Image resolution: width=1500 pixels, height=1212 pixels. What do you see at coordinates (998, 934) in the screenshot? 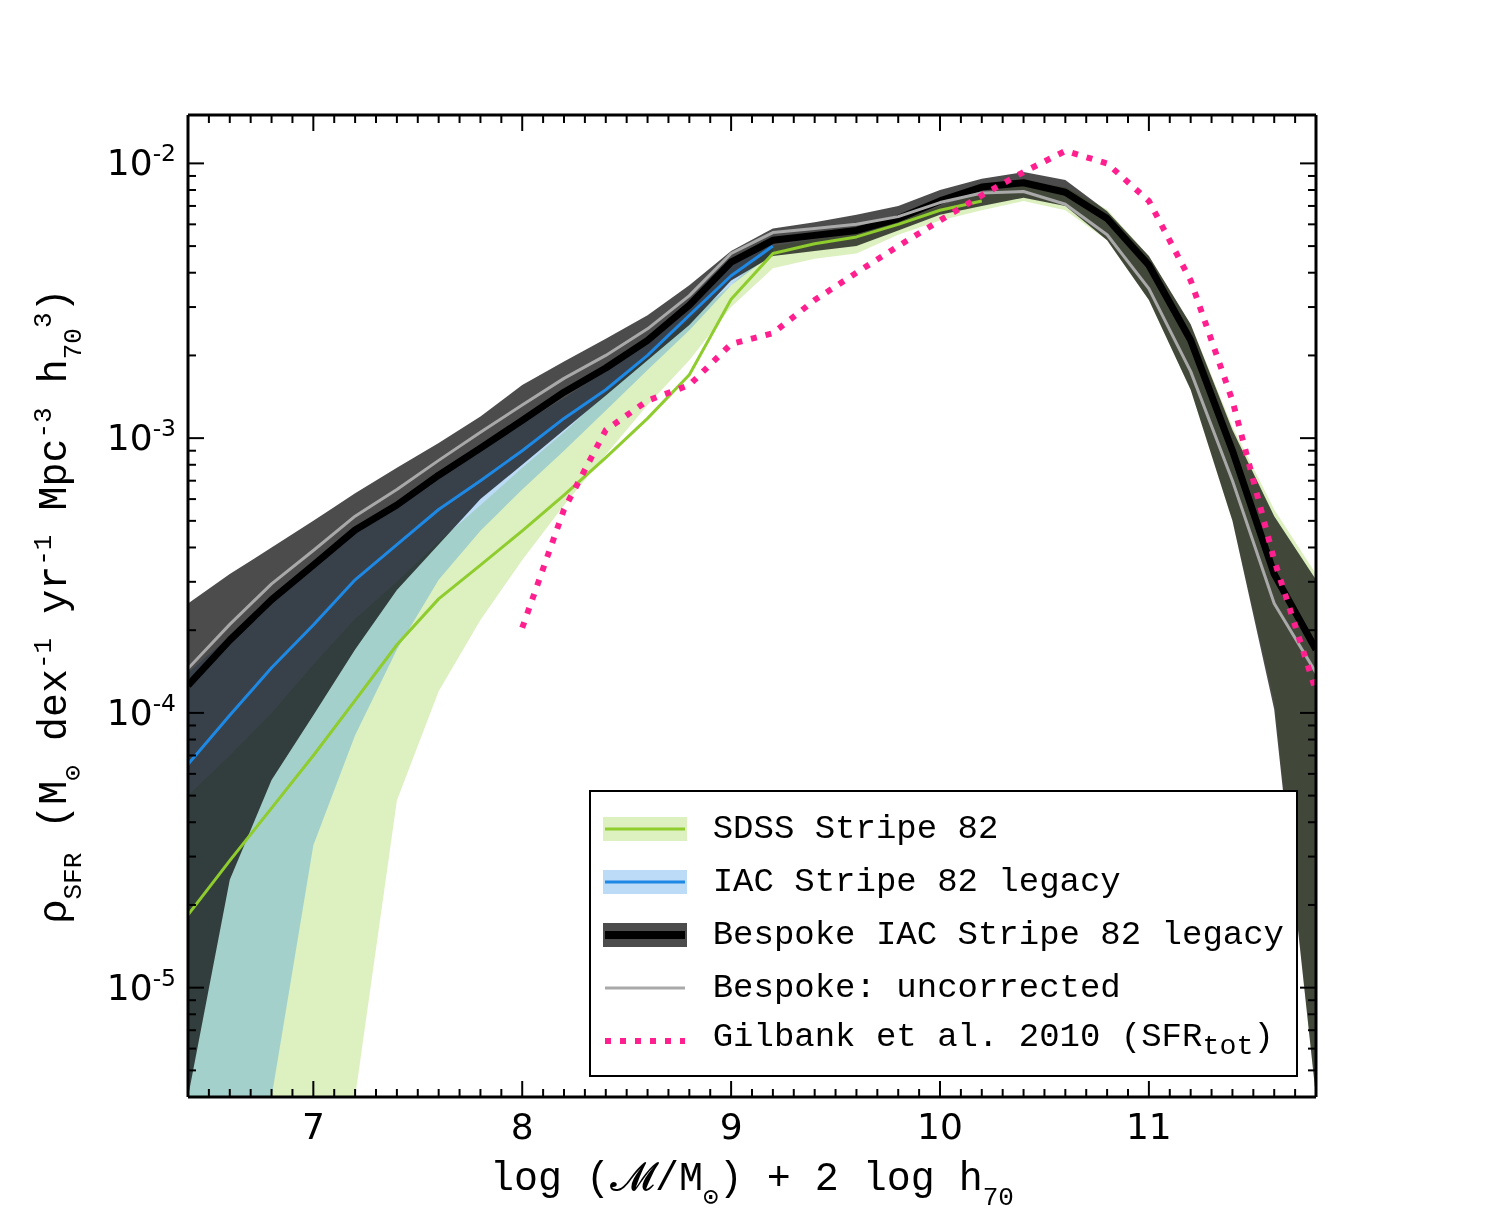
I see `legend-label: Bespoke IAC Stripe 82 legacy` at bounding box center [998, 934].